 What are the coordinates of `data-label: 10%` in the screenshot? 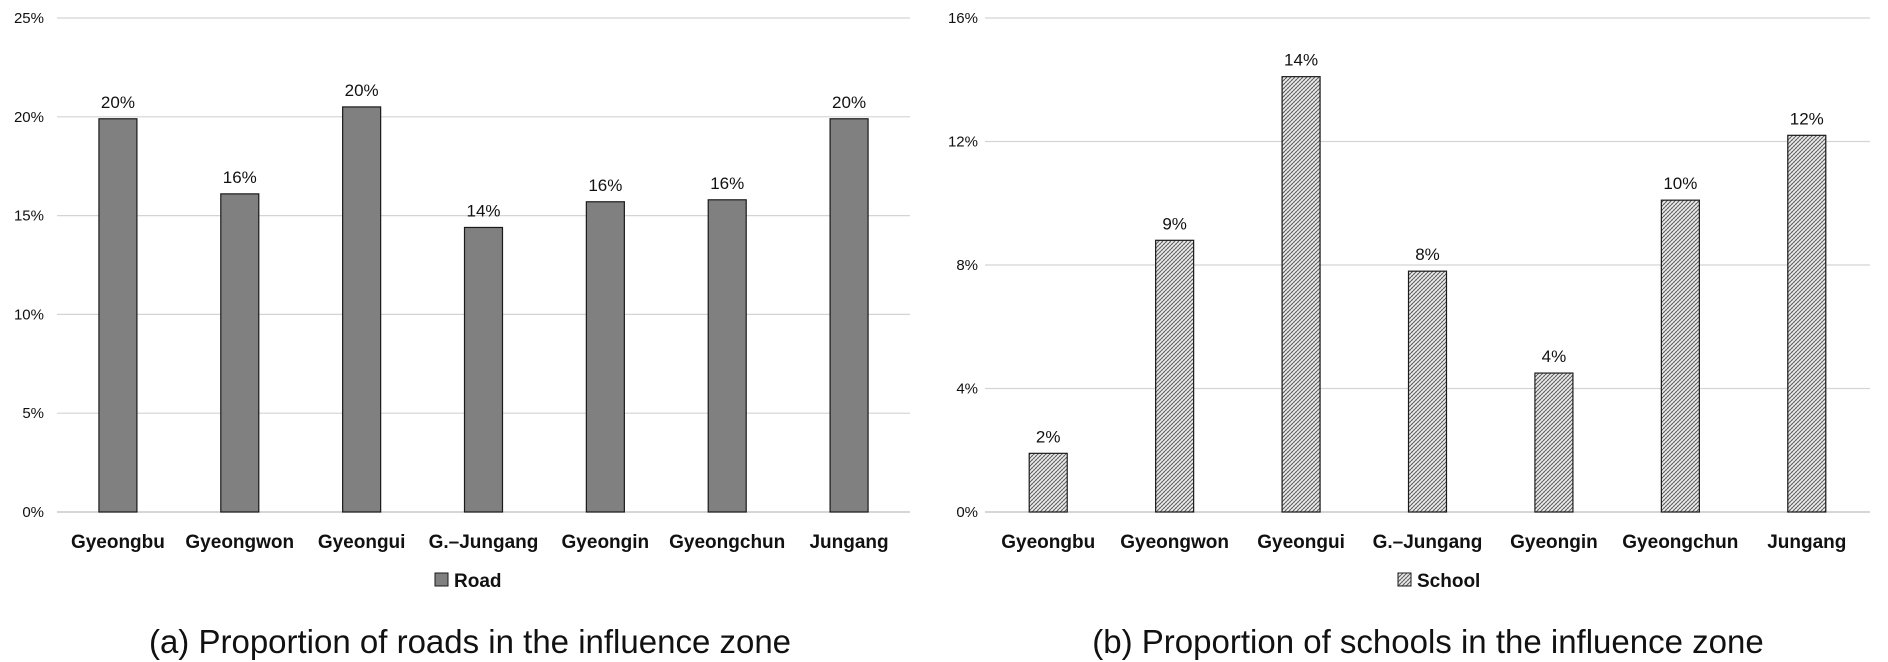 It's located at (1680, 183).